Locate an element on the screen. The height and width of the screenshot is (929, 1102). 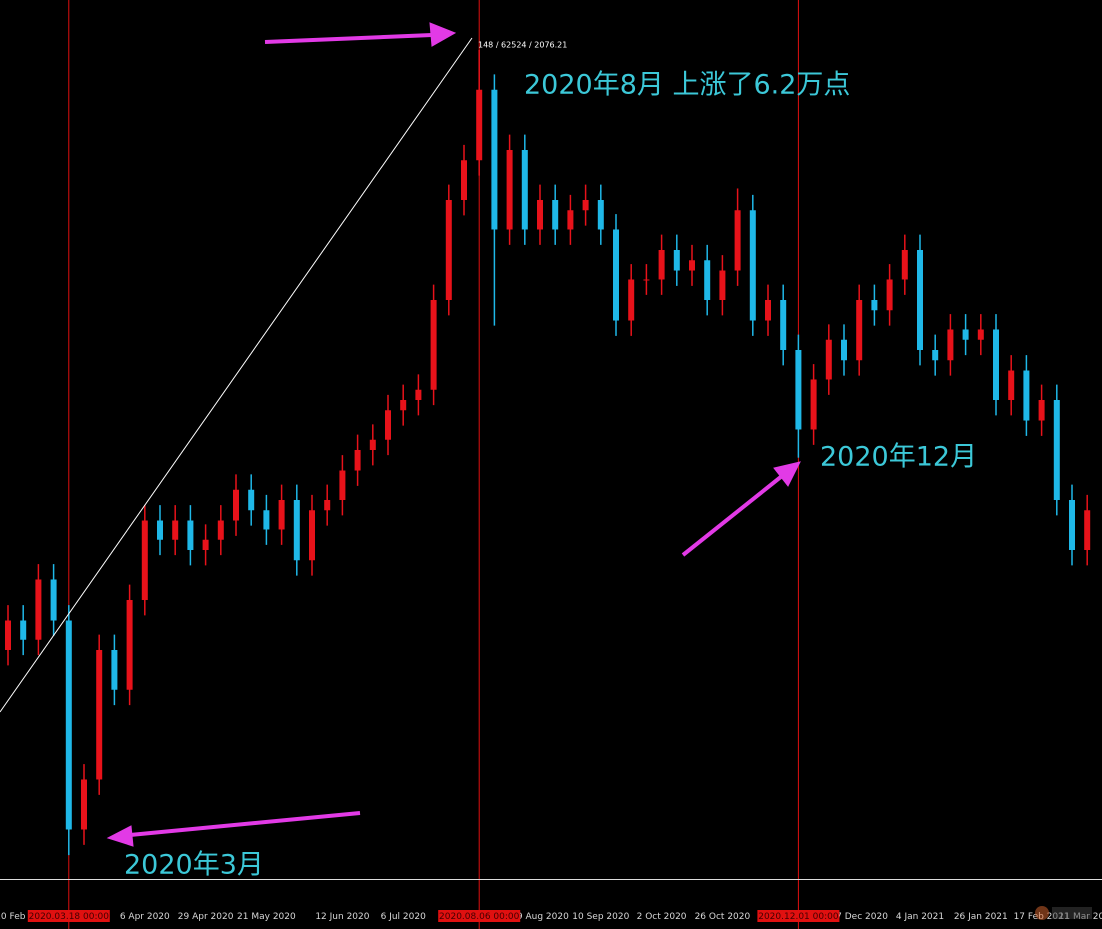
marker-label: 2020.03.18 00:00 is located at coordinates (69, 917).